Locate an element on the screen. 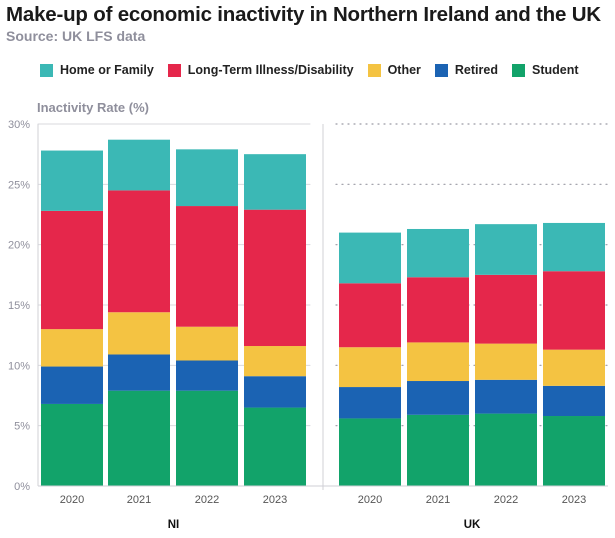 Image resolution: width=615 pixels, height=538 pixels. legend-item-student: Student is located at coordinates (545, 70).